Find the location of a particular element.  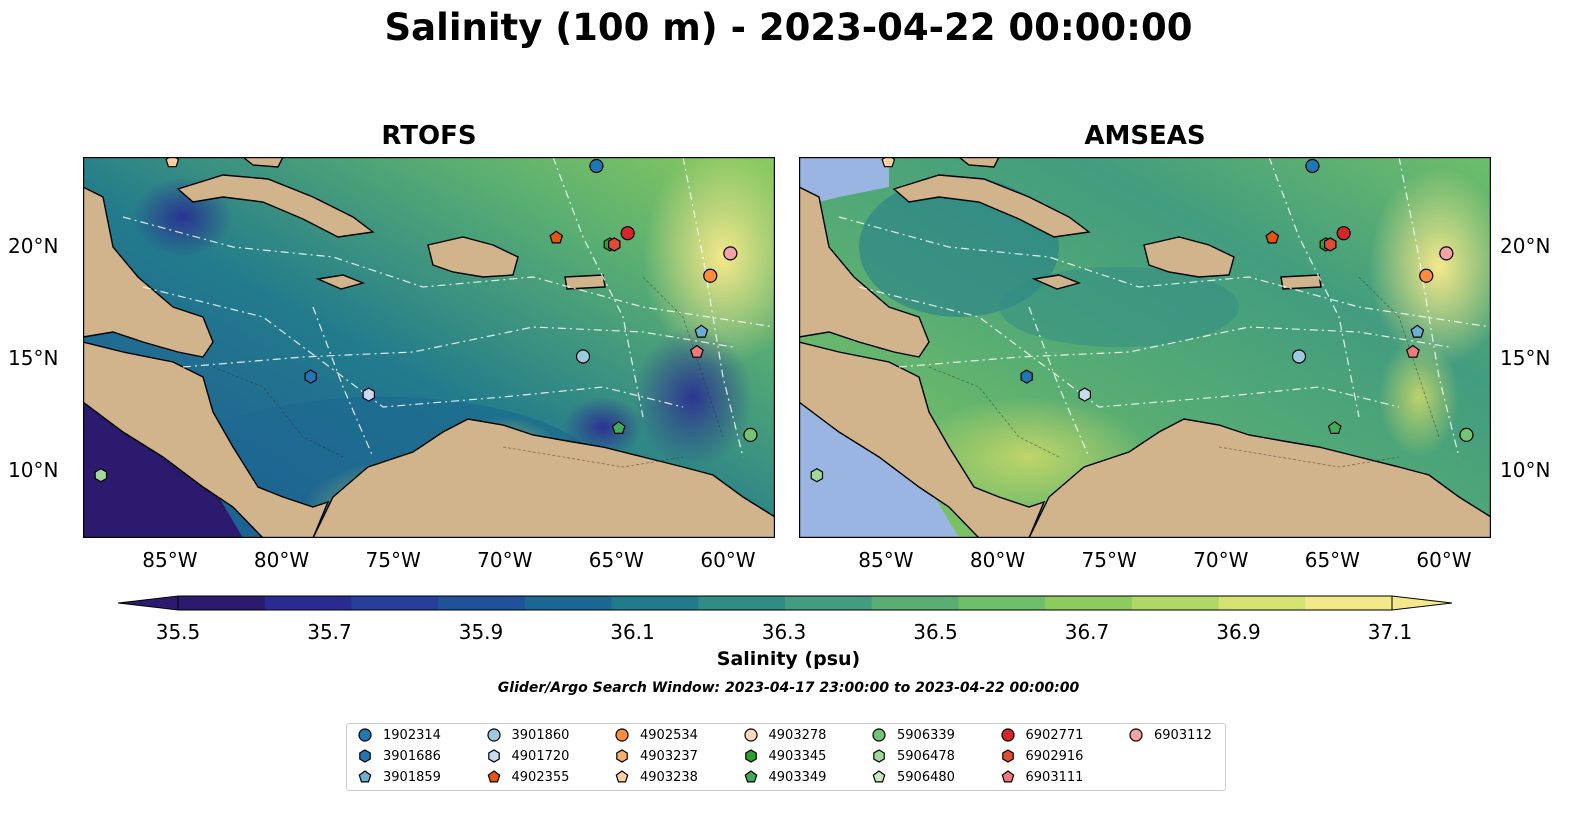

legend-label: 1902314 is located at coordinates (412, 735).